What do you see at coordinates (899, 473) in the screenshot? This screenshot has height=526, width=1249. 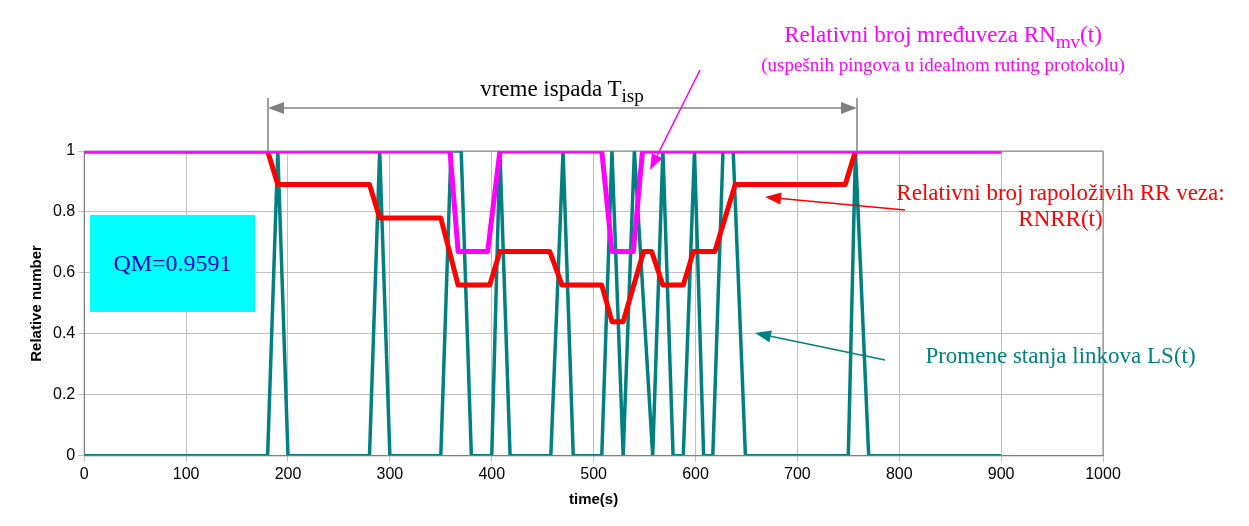 I see `x-tick-label: 800` at bounding box center [899, 473].